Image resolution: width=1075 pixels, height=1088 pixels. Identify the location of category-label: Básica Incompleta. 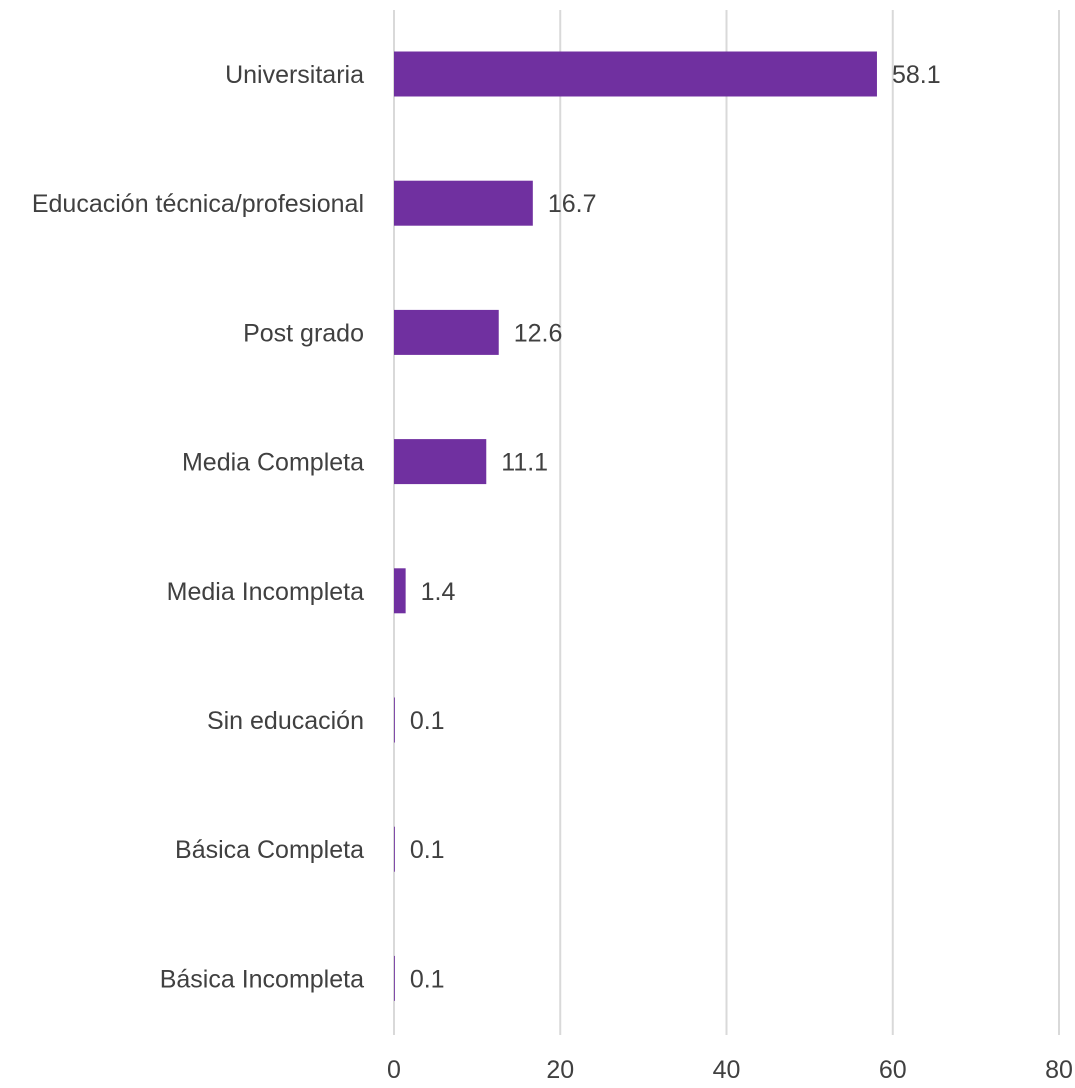
(262, 979).